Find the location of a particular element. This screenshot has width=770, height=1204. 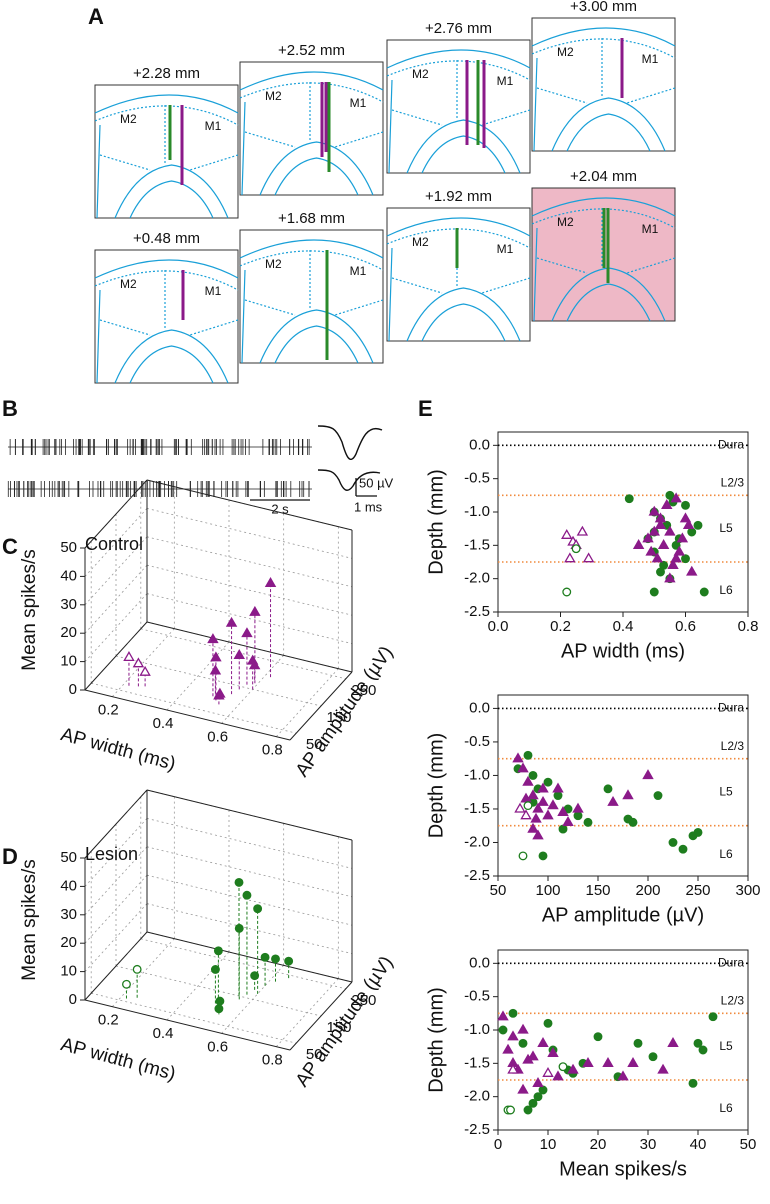

section-title: +0.48 mm is located at coordinates (166, 238).